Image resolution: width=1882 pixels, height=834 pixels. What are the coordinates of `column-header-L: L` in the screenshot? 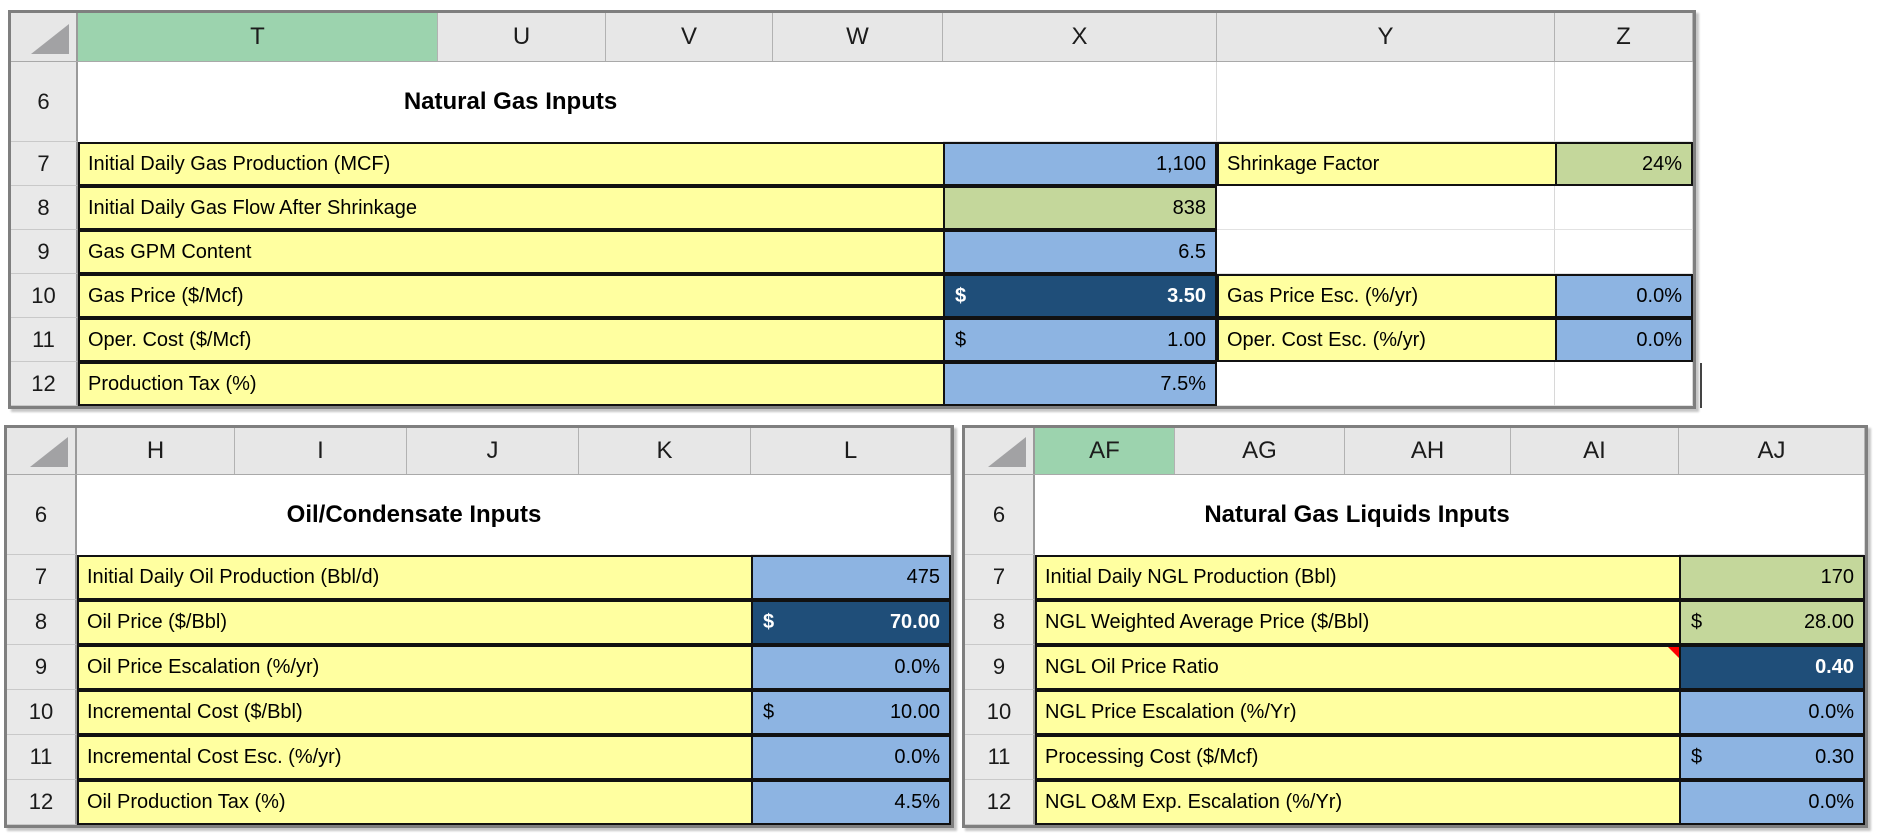 It's located at (851, 451).